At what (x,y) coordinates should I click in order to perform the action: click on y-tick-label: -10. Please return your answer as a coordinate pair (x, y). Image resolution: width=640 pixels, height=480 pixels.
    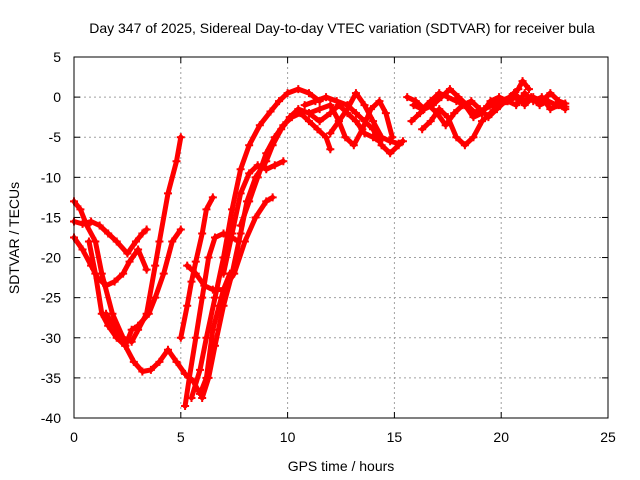
    Looking at the image, I should click on (51, 177).